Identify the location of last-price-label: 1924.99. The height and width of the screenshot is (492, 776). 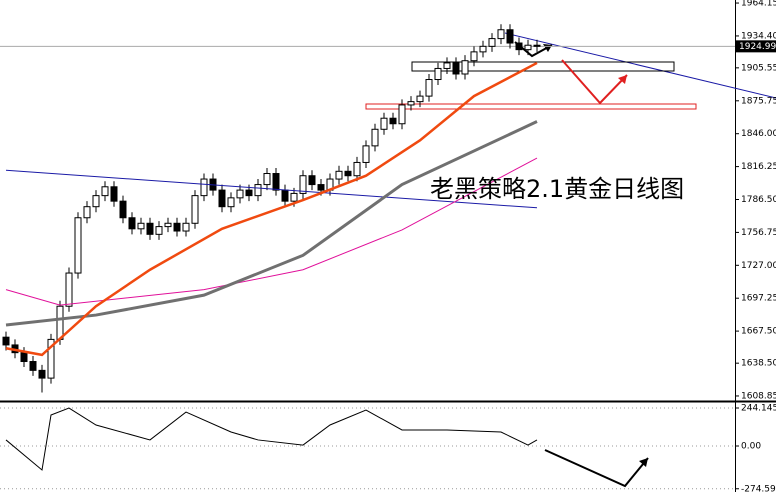
(757, 47).